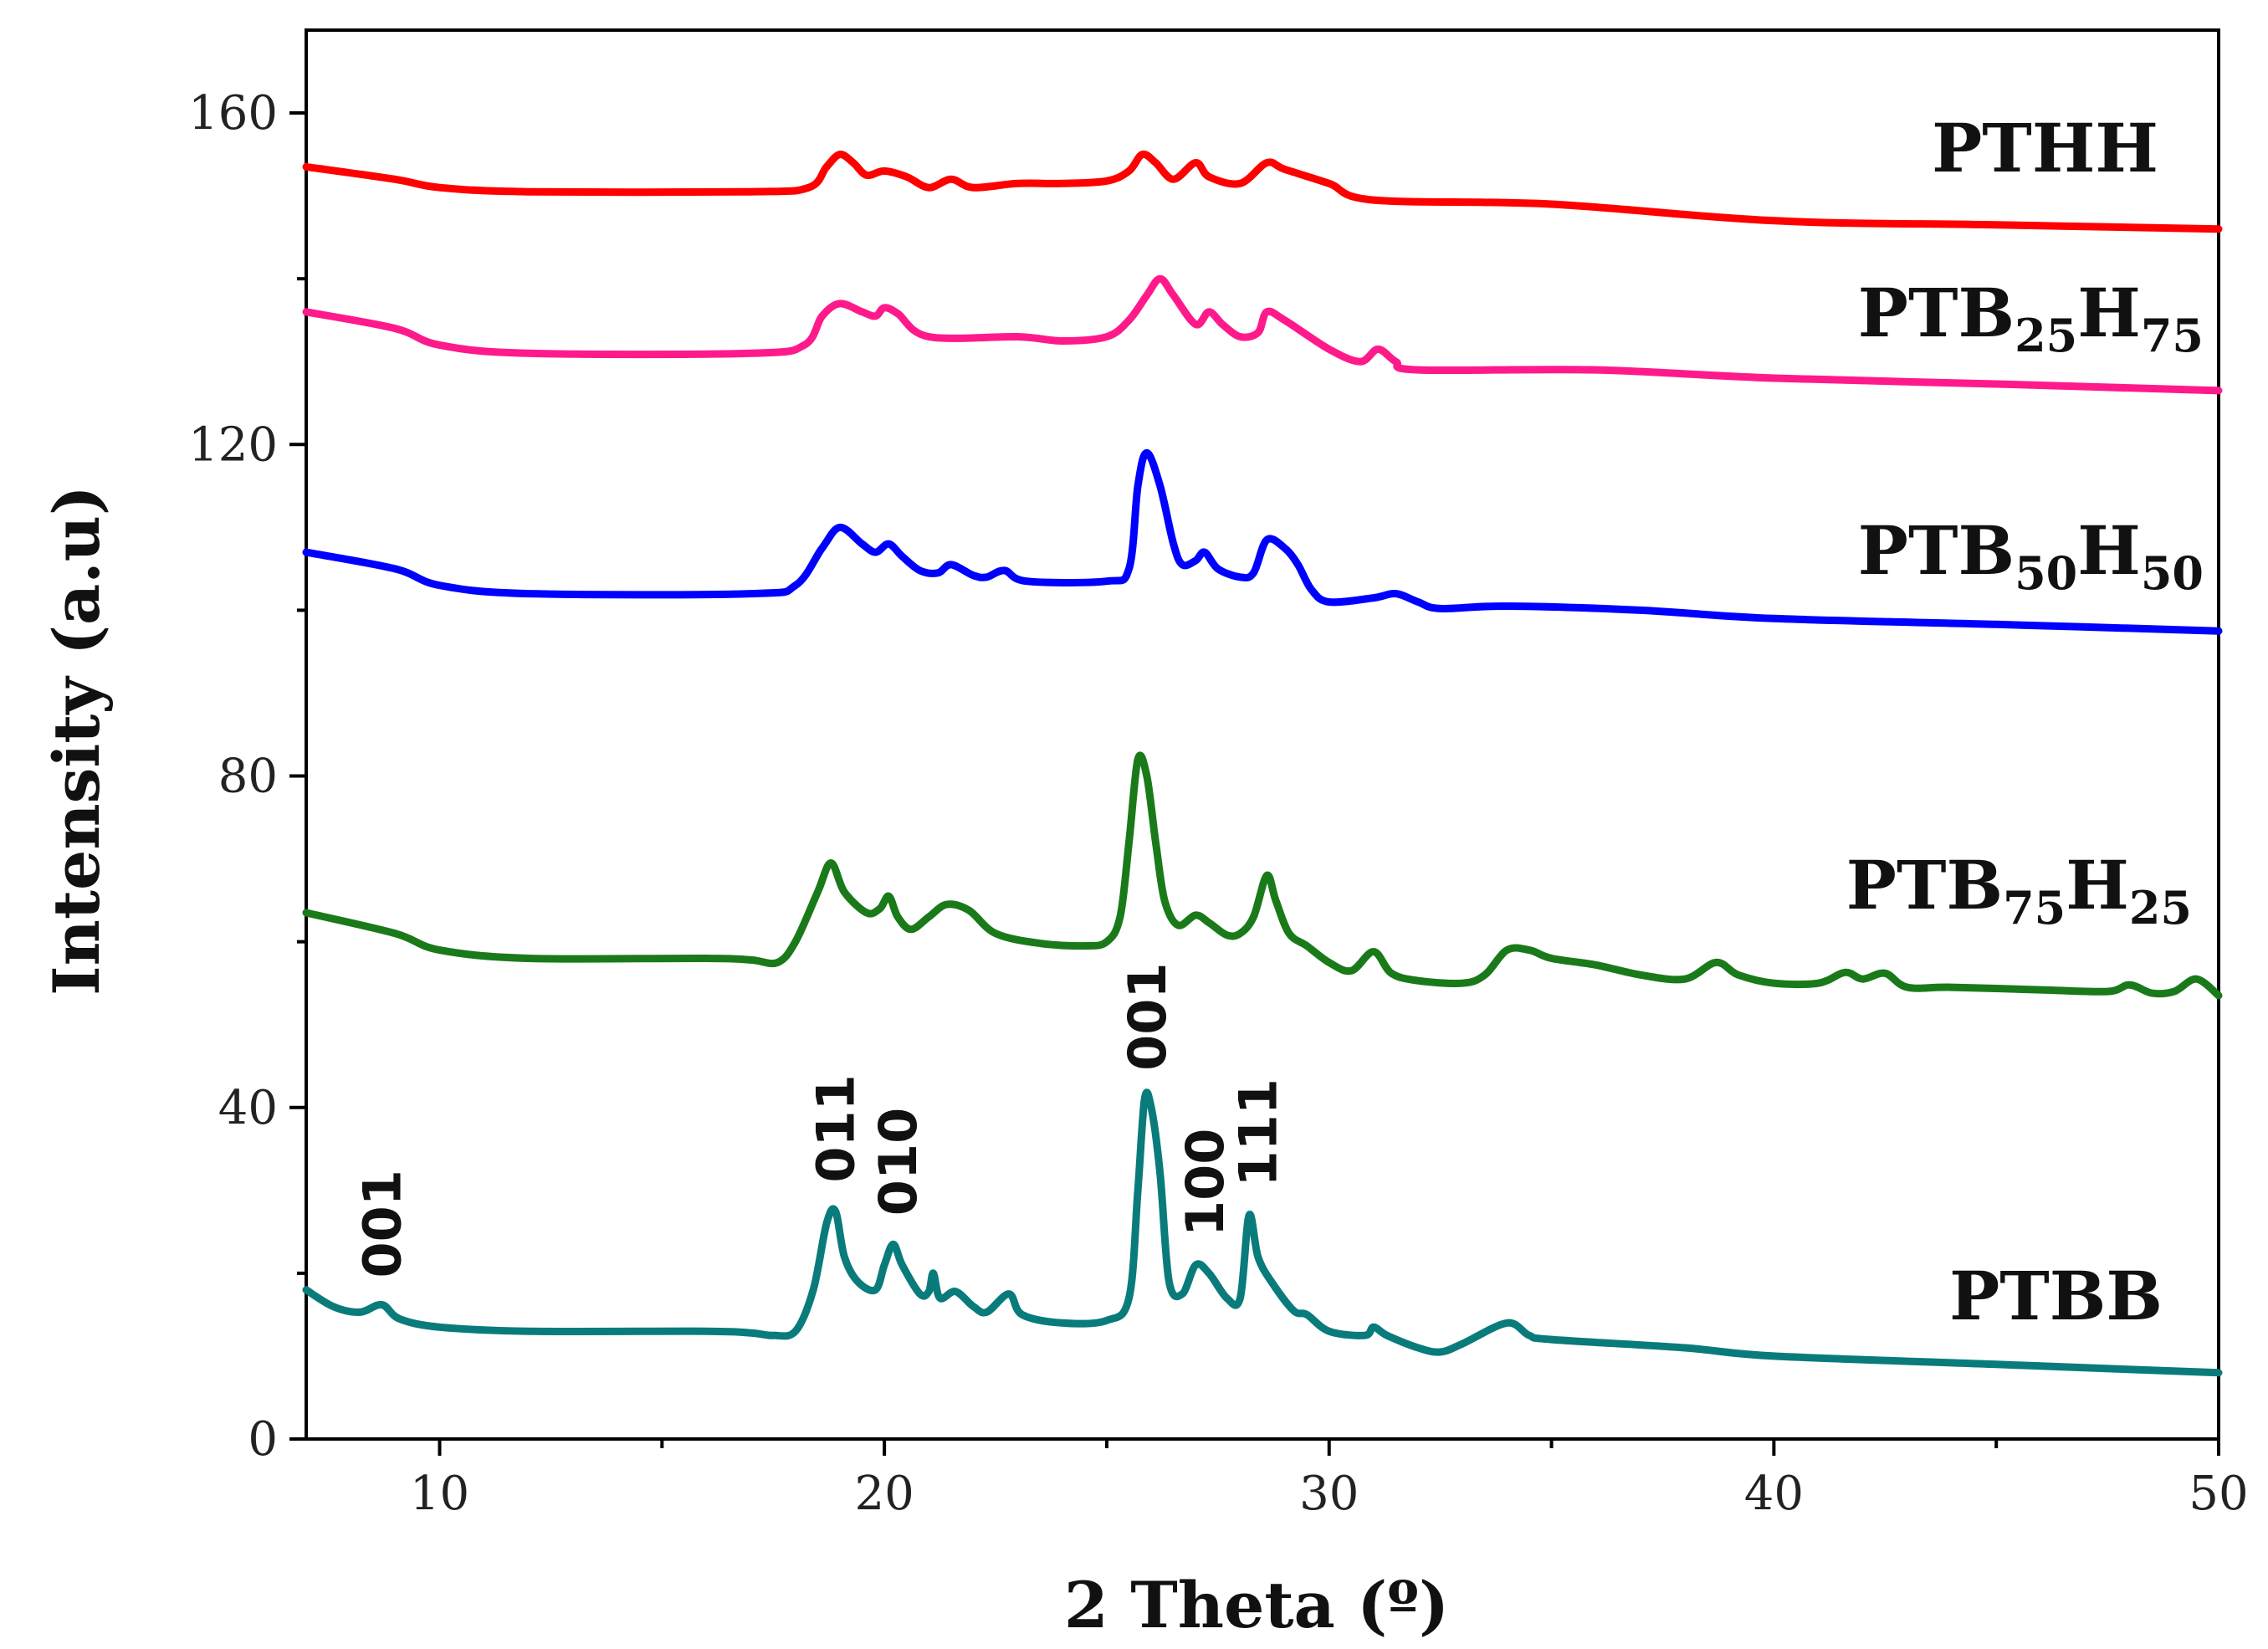 The height and width of the screenshot is (1649, 2268). What do you see at coordinates (2056, 1296) in the screenshot?
I see `series-label-ptbb: PTBB` at bounding box center [2056, 1296].